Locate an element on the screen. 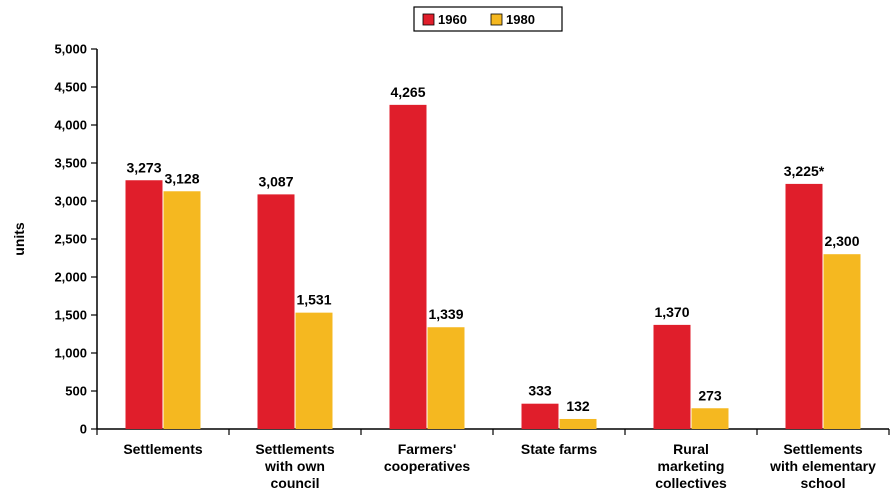  data-label-1980-2: 1,531 is located at coordinates (313, 300).